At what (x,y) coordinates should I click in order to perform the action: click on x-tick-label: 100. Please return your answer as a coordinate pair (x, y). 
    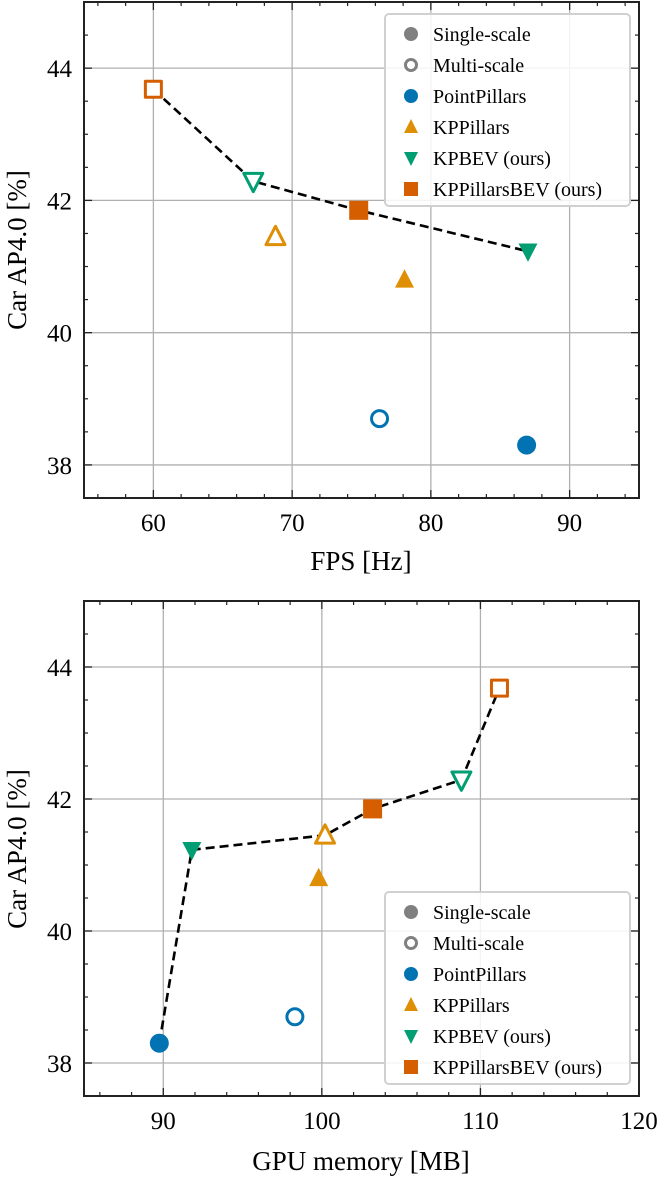
    Looking at the image, I should click on (322, 1121).